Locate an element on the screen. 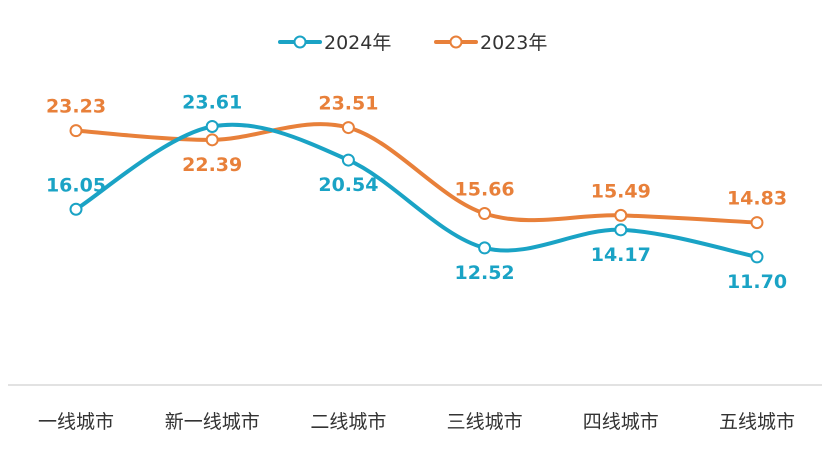 This screenshot has height=450, width=834. x-tick-label-4: 四线城市 is located at coordinates (621, 422).